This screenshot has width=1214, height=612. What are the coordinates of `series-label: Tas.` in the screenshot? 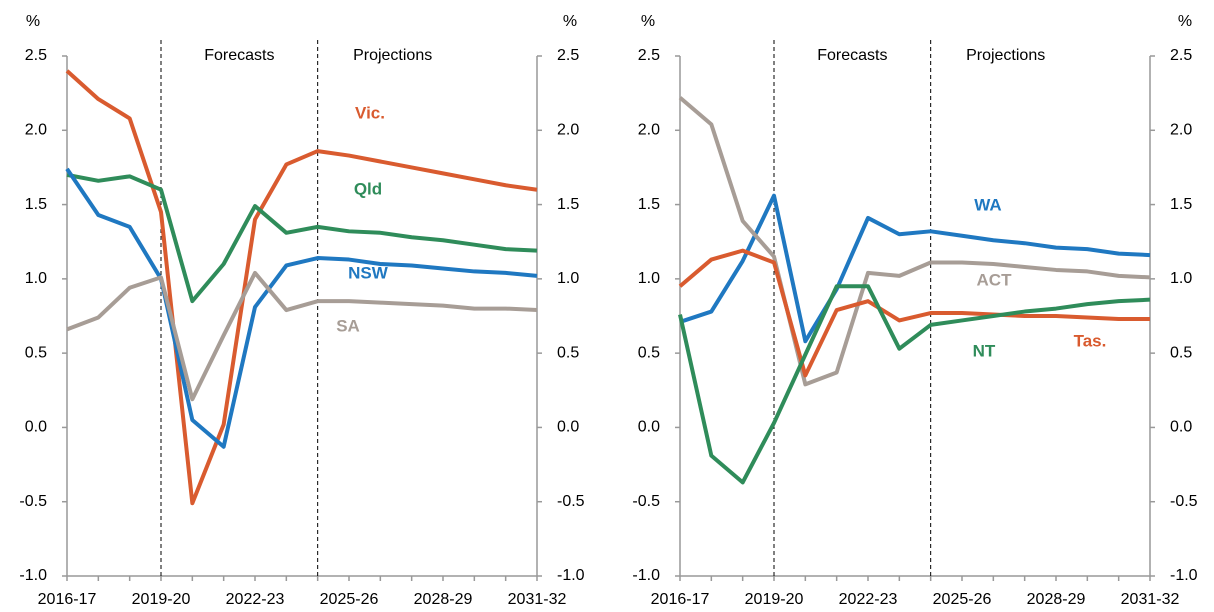 It's located at (1090, 340).